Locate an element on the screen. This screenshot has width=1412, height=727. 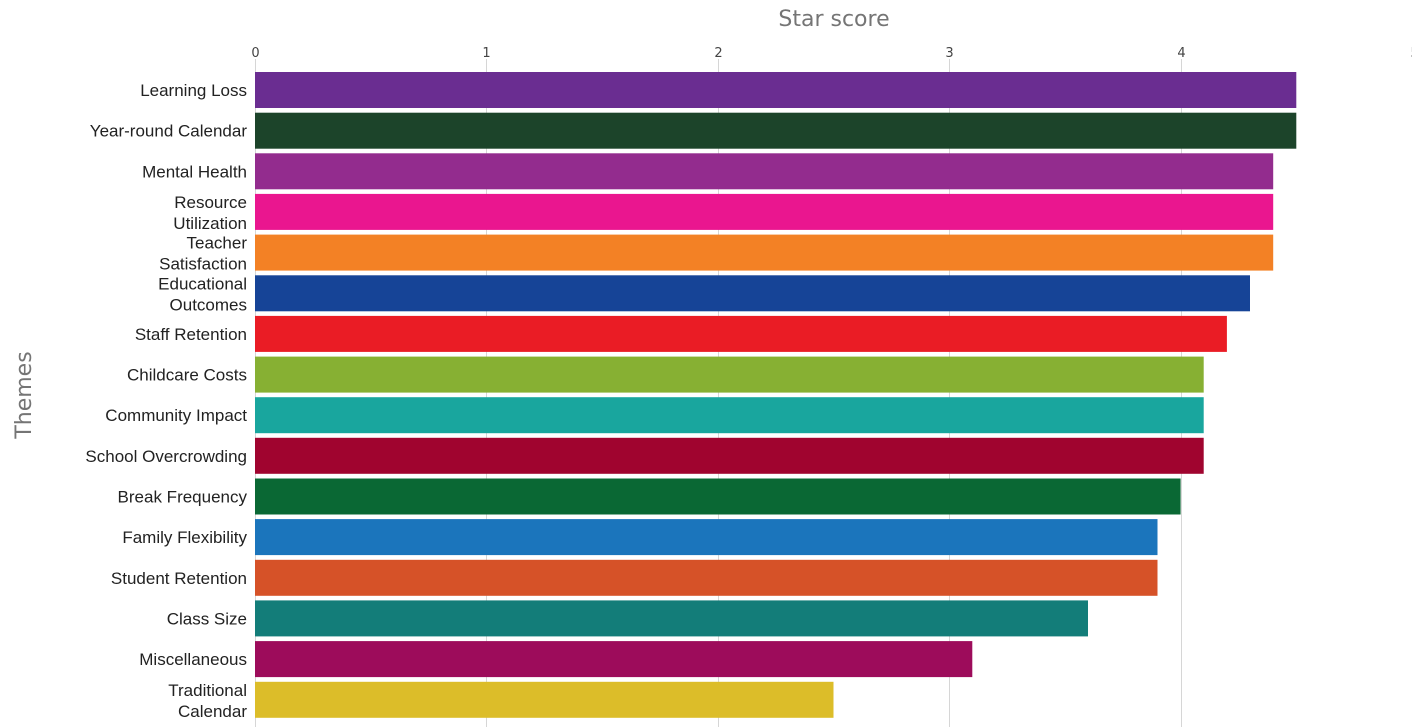
y-axis-title: Themes is located at coordinates (24, 395).